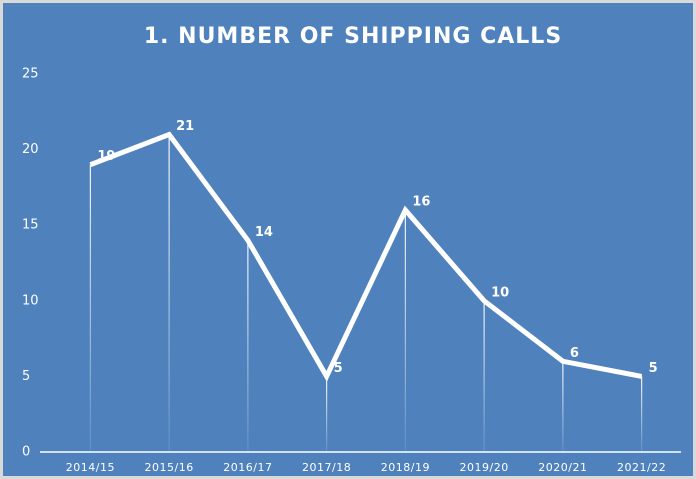 The image size is (696, 479). What do you see at coordinates (247, 467) in the screenshot?
I see `x-tick-label: 2016/17` at bounding box center [247, 467].